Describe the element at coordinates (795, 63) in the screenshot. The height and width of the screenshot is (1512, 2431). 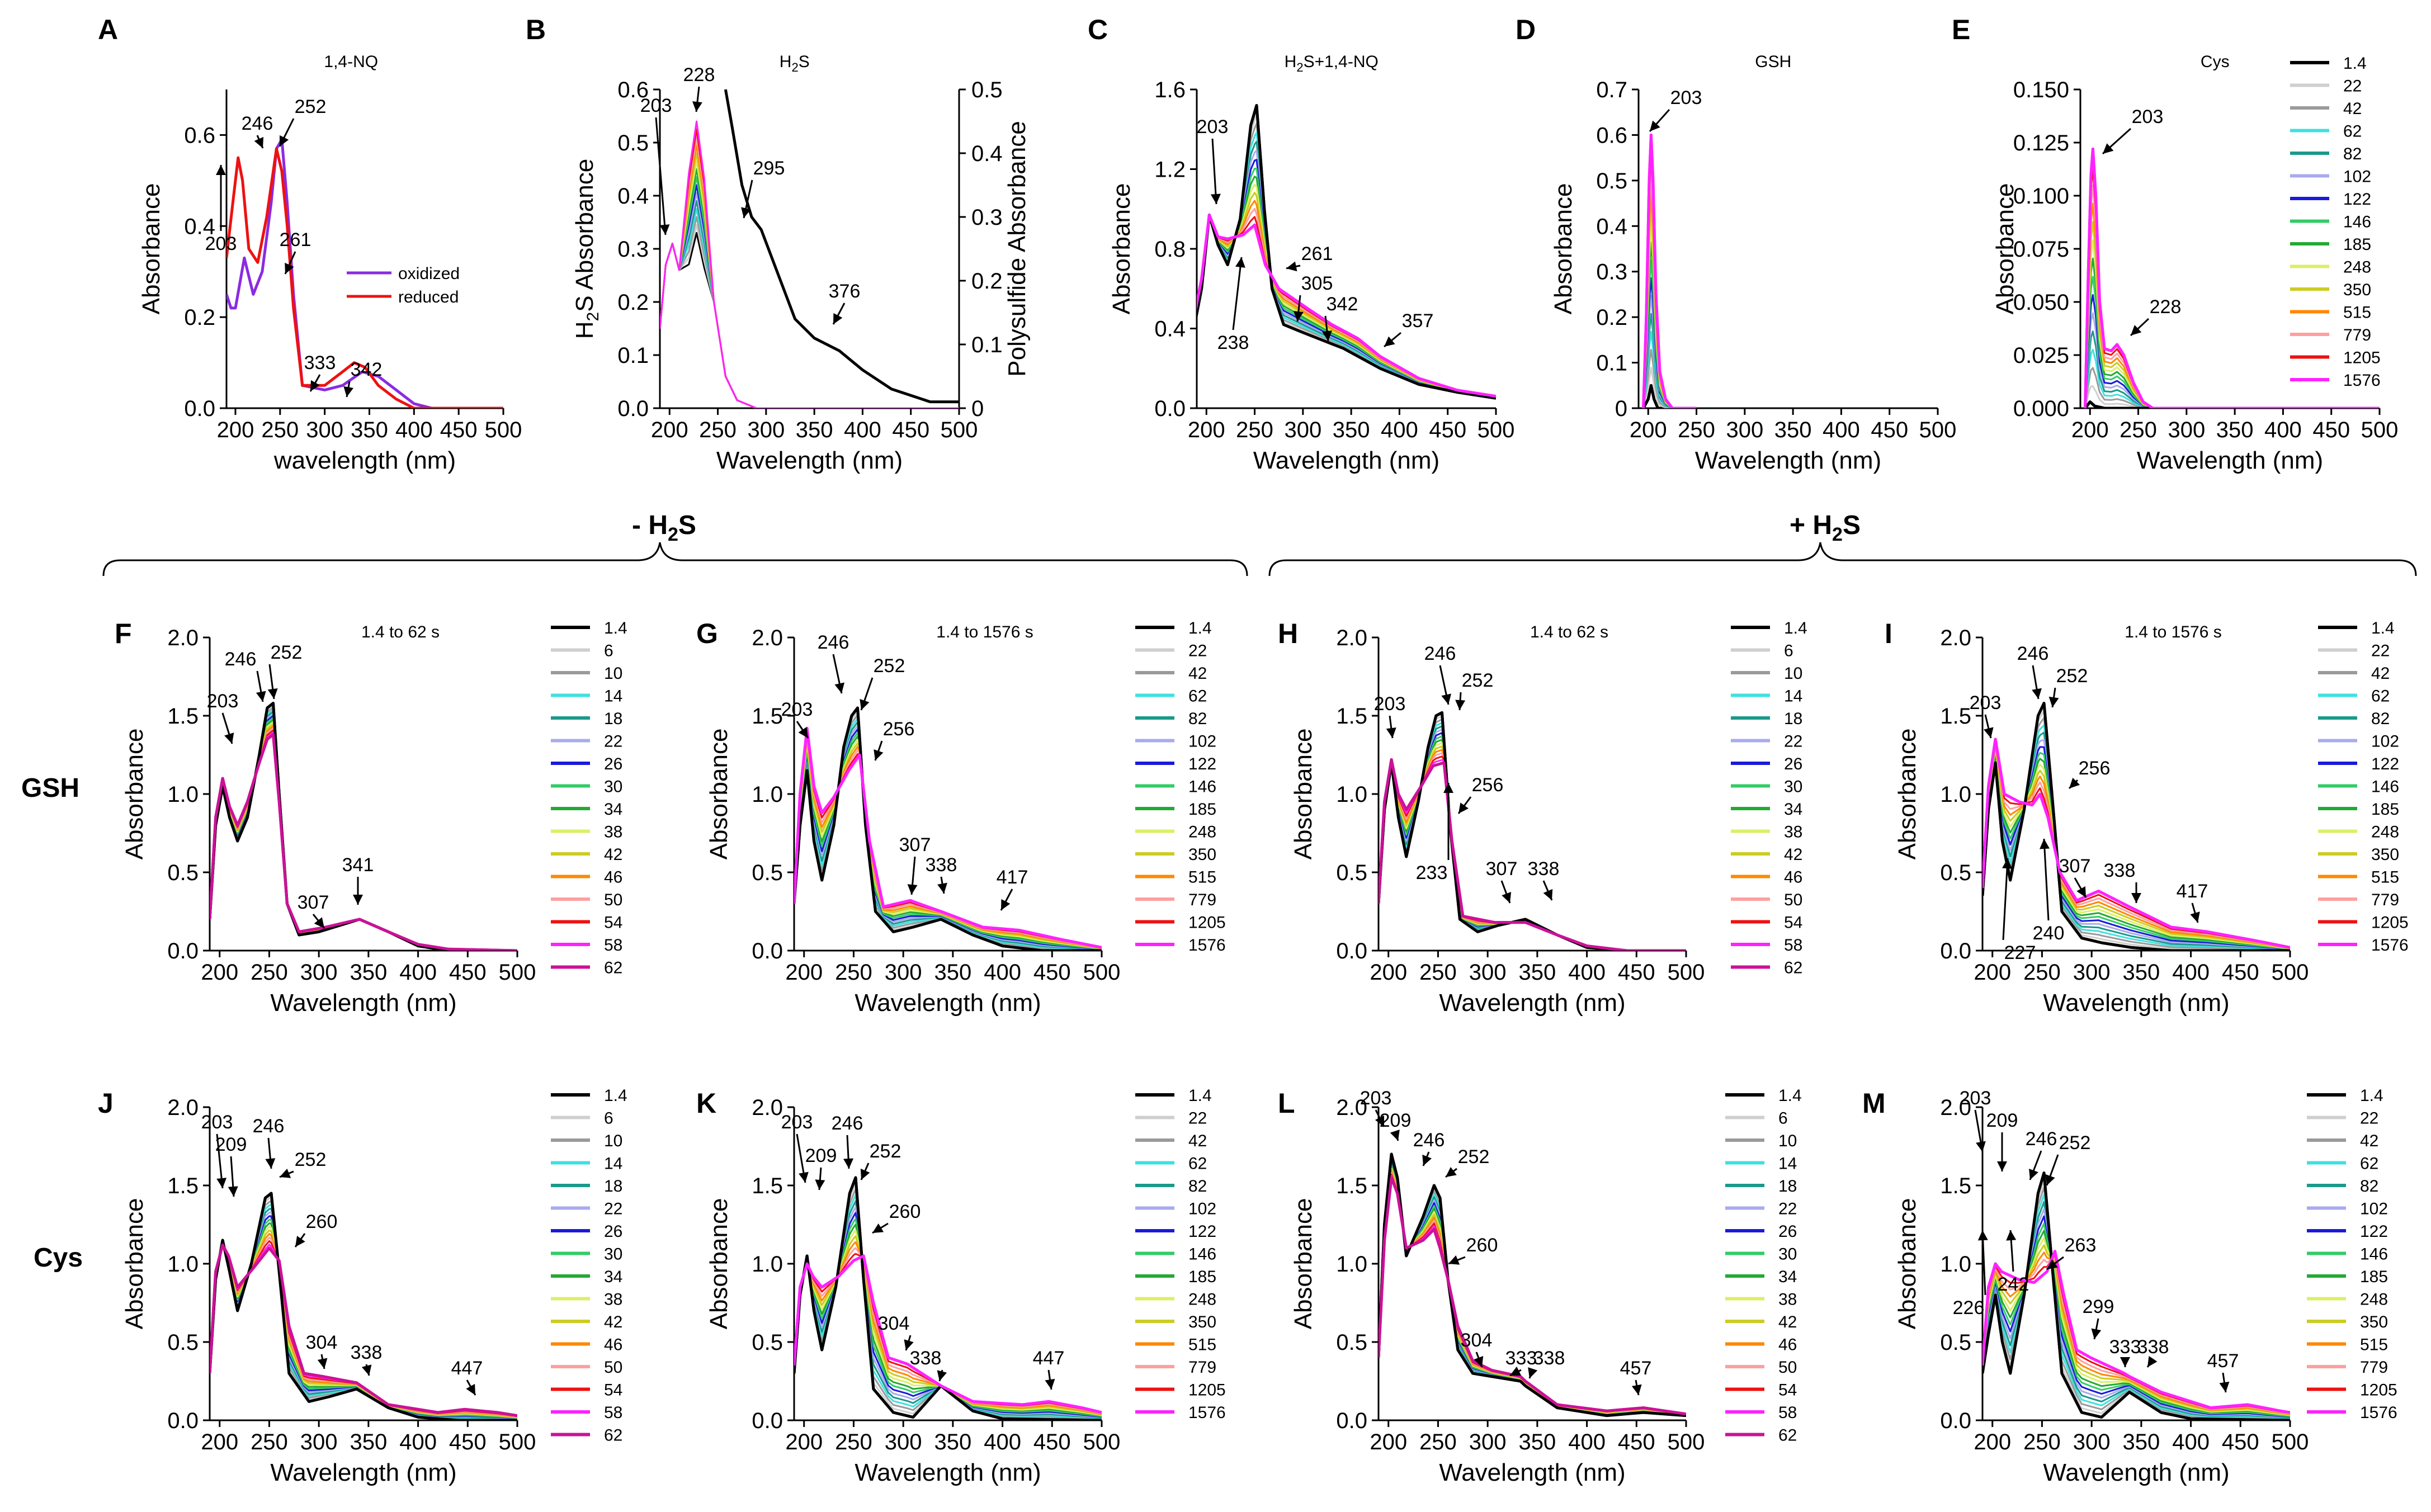
I see `panel-title-b: H2S` at that location.